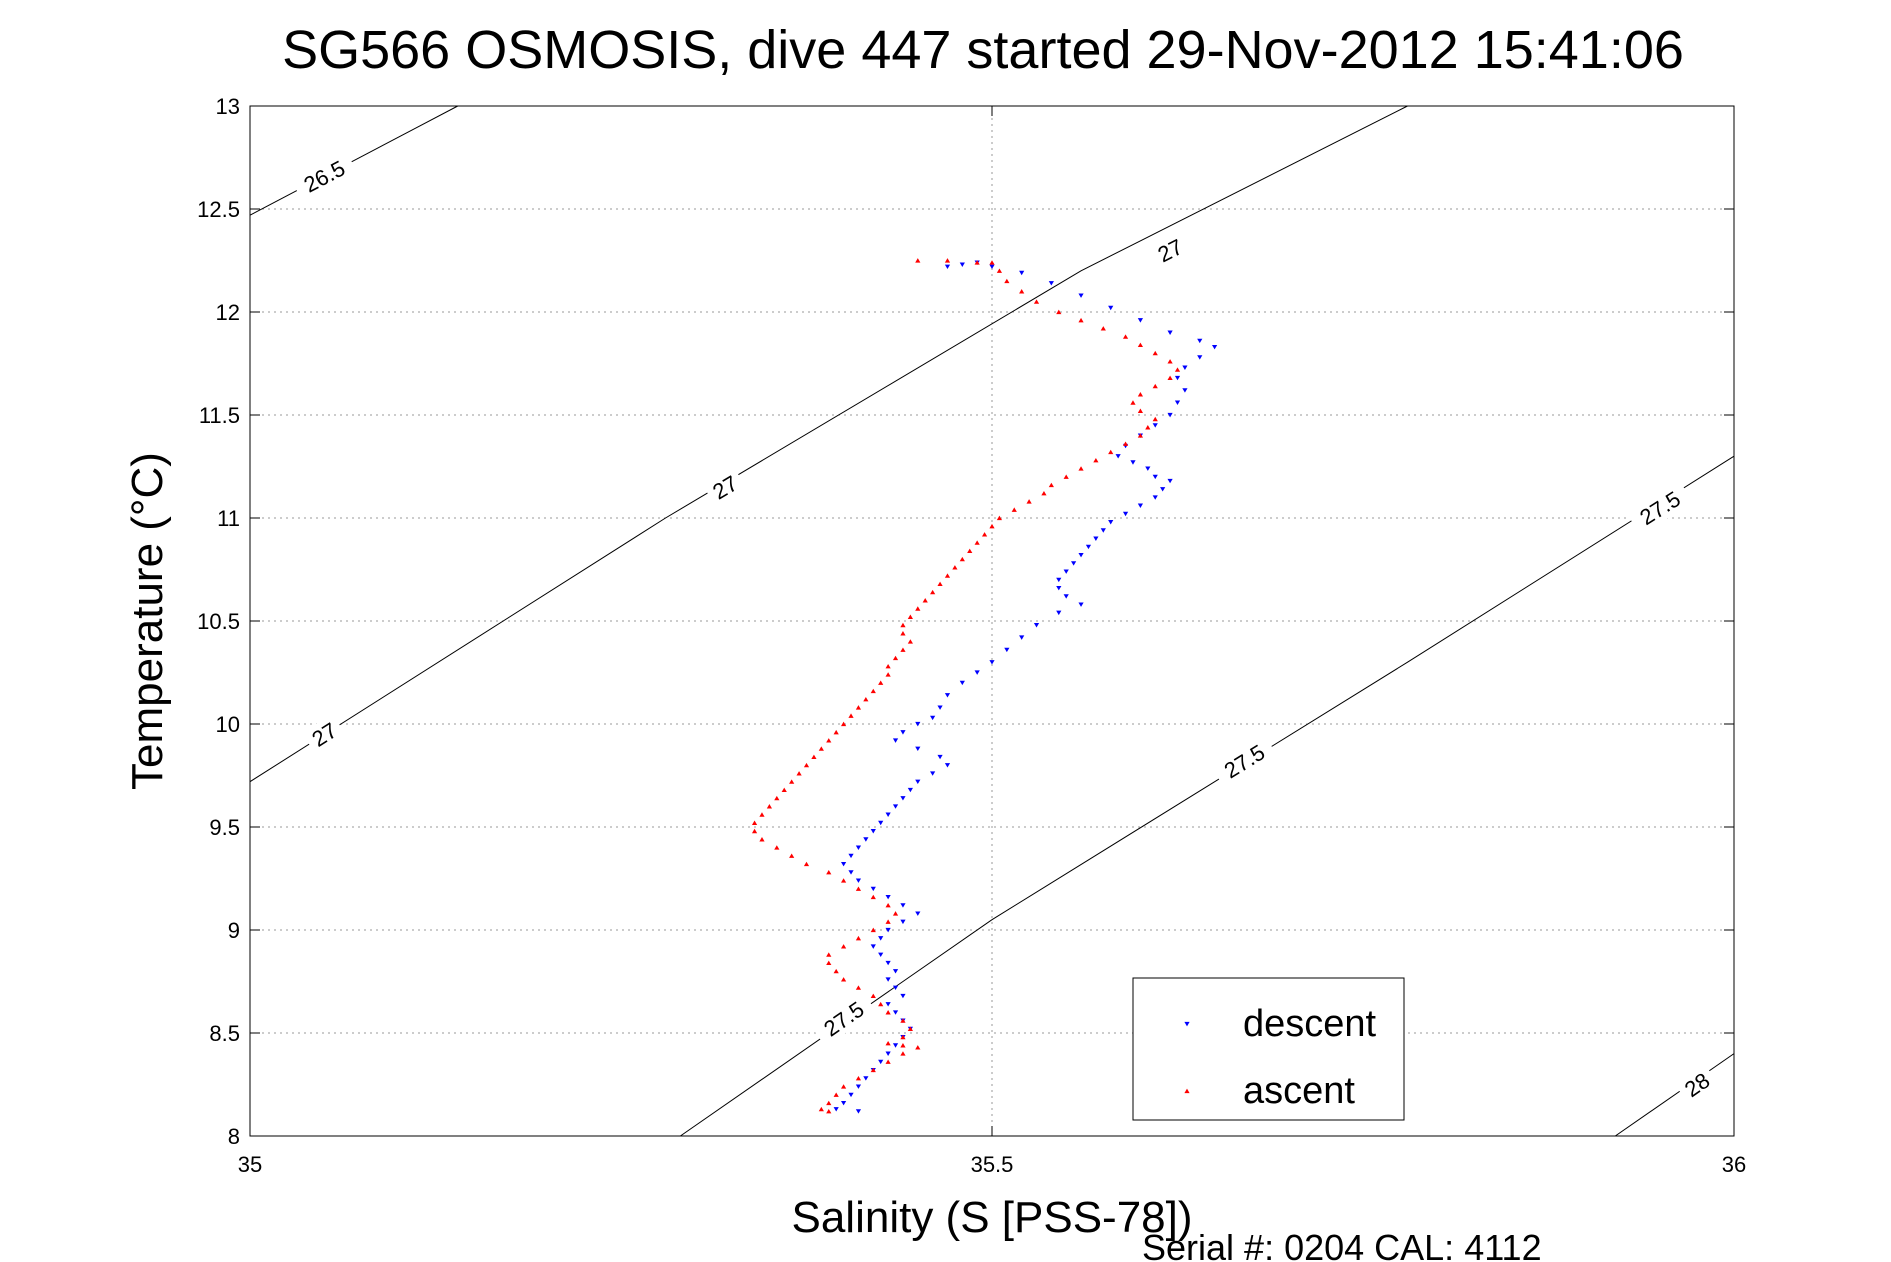 The width and height of the screenshot is (1891, 1262). I want to click on y-tick-label: 9.5, so click(224, 827).